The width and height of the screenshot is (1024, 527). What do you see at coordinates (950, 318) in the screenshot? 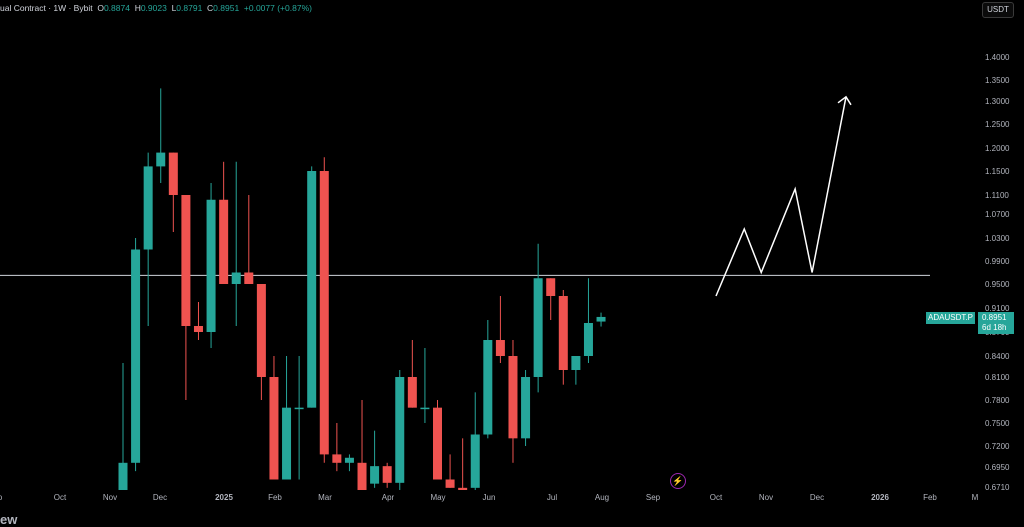
I see `symbol-price-tag: ADAUSDT.P` at bounding box center [950, 318].